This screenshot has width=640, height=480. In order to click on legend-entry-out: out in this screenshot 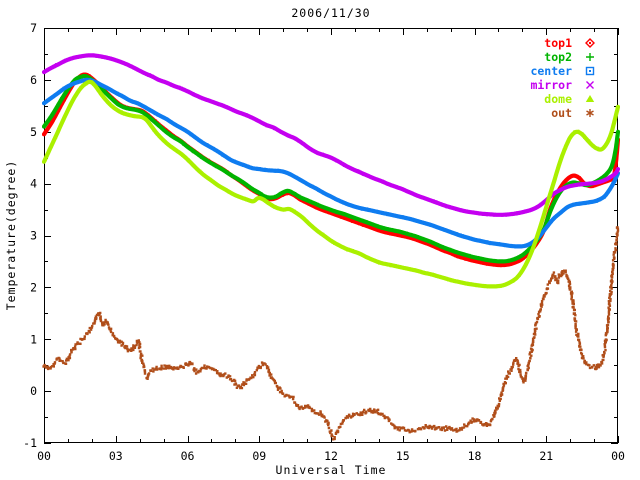, I will do `click(572, 113)`.